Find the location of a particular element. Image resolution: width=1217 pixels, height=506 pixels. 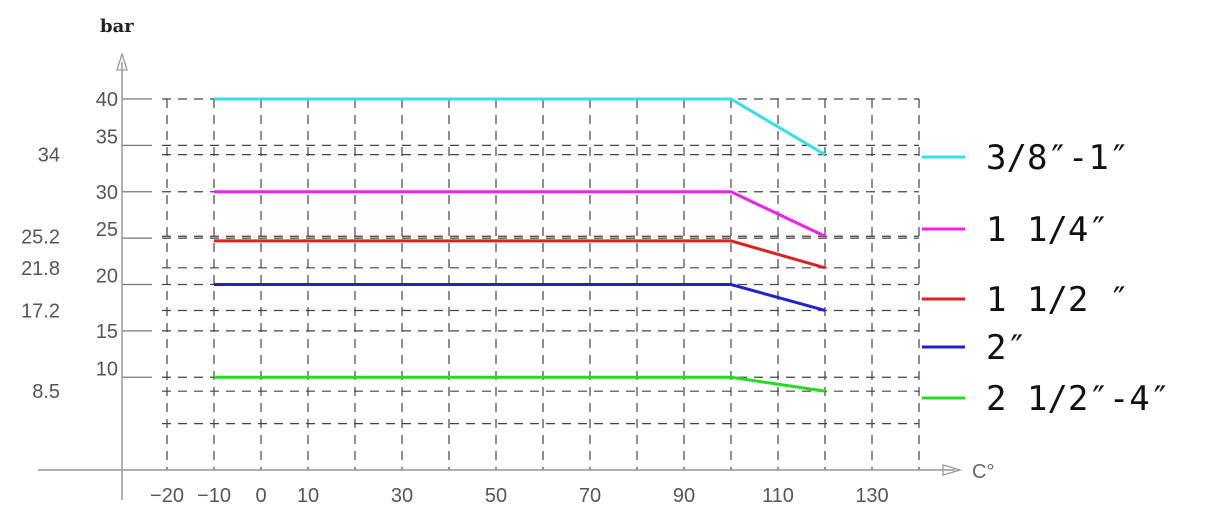

y-axis-unit: bar is located at coordinates (117, 26).